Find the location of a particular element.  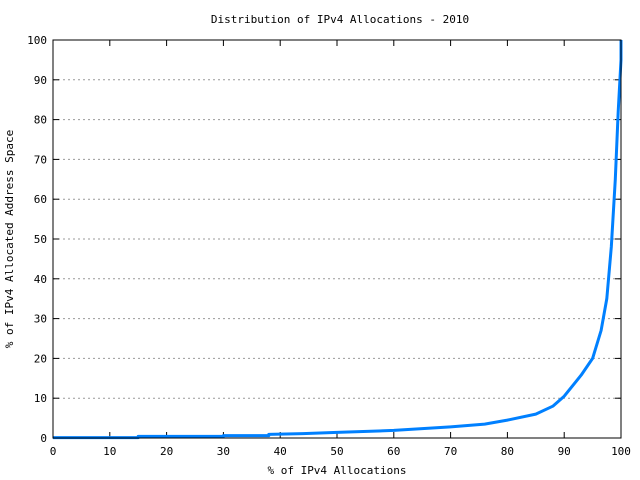

x-tick-label: 20 is located at coordinates (166, 451).